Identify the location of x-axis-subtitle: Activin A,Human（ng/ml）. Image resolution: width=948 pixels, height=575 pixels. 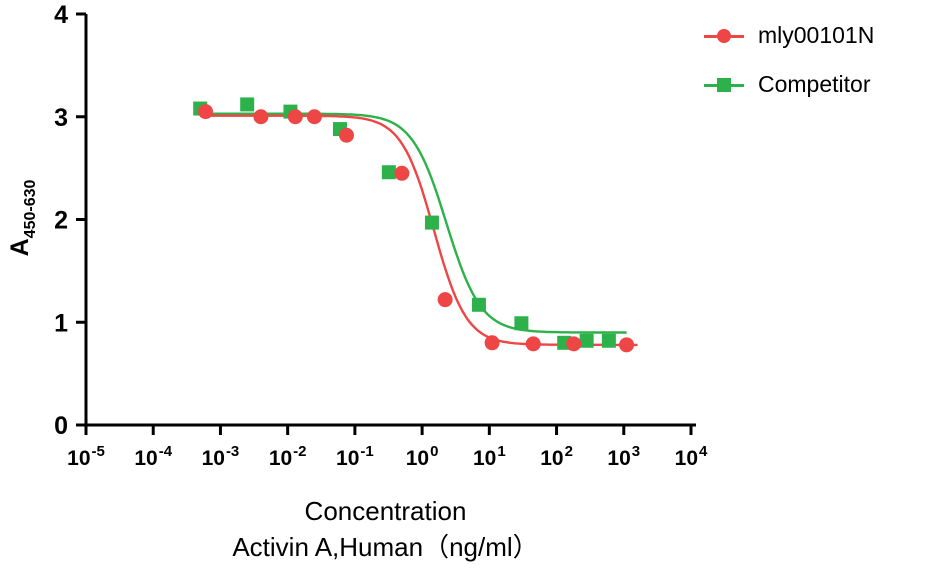
(385, 547).